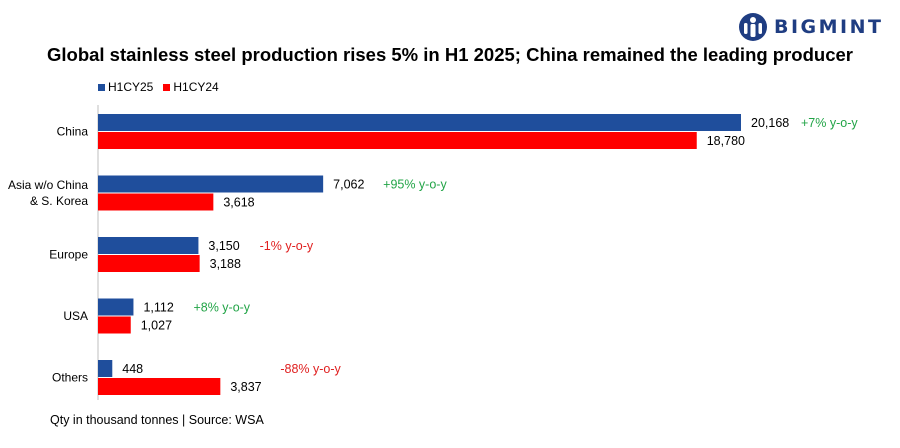 The height and width of the screenshot is (448, 900). I want to click on bar-h1cy25-china, so click(419, 122).